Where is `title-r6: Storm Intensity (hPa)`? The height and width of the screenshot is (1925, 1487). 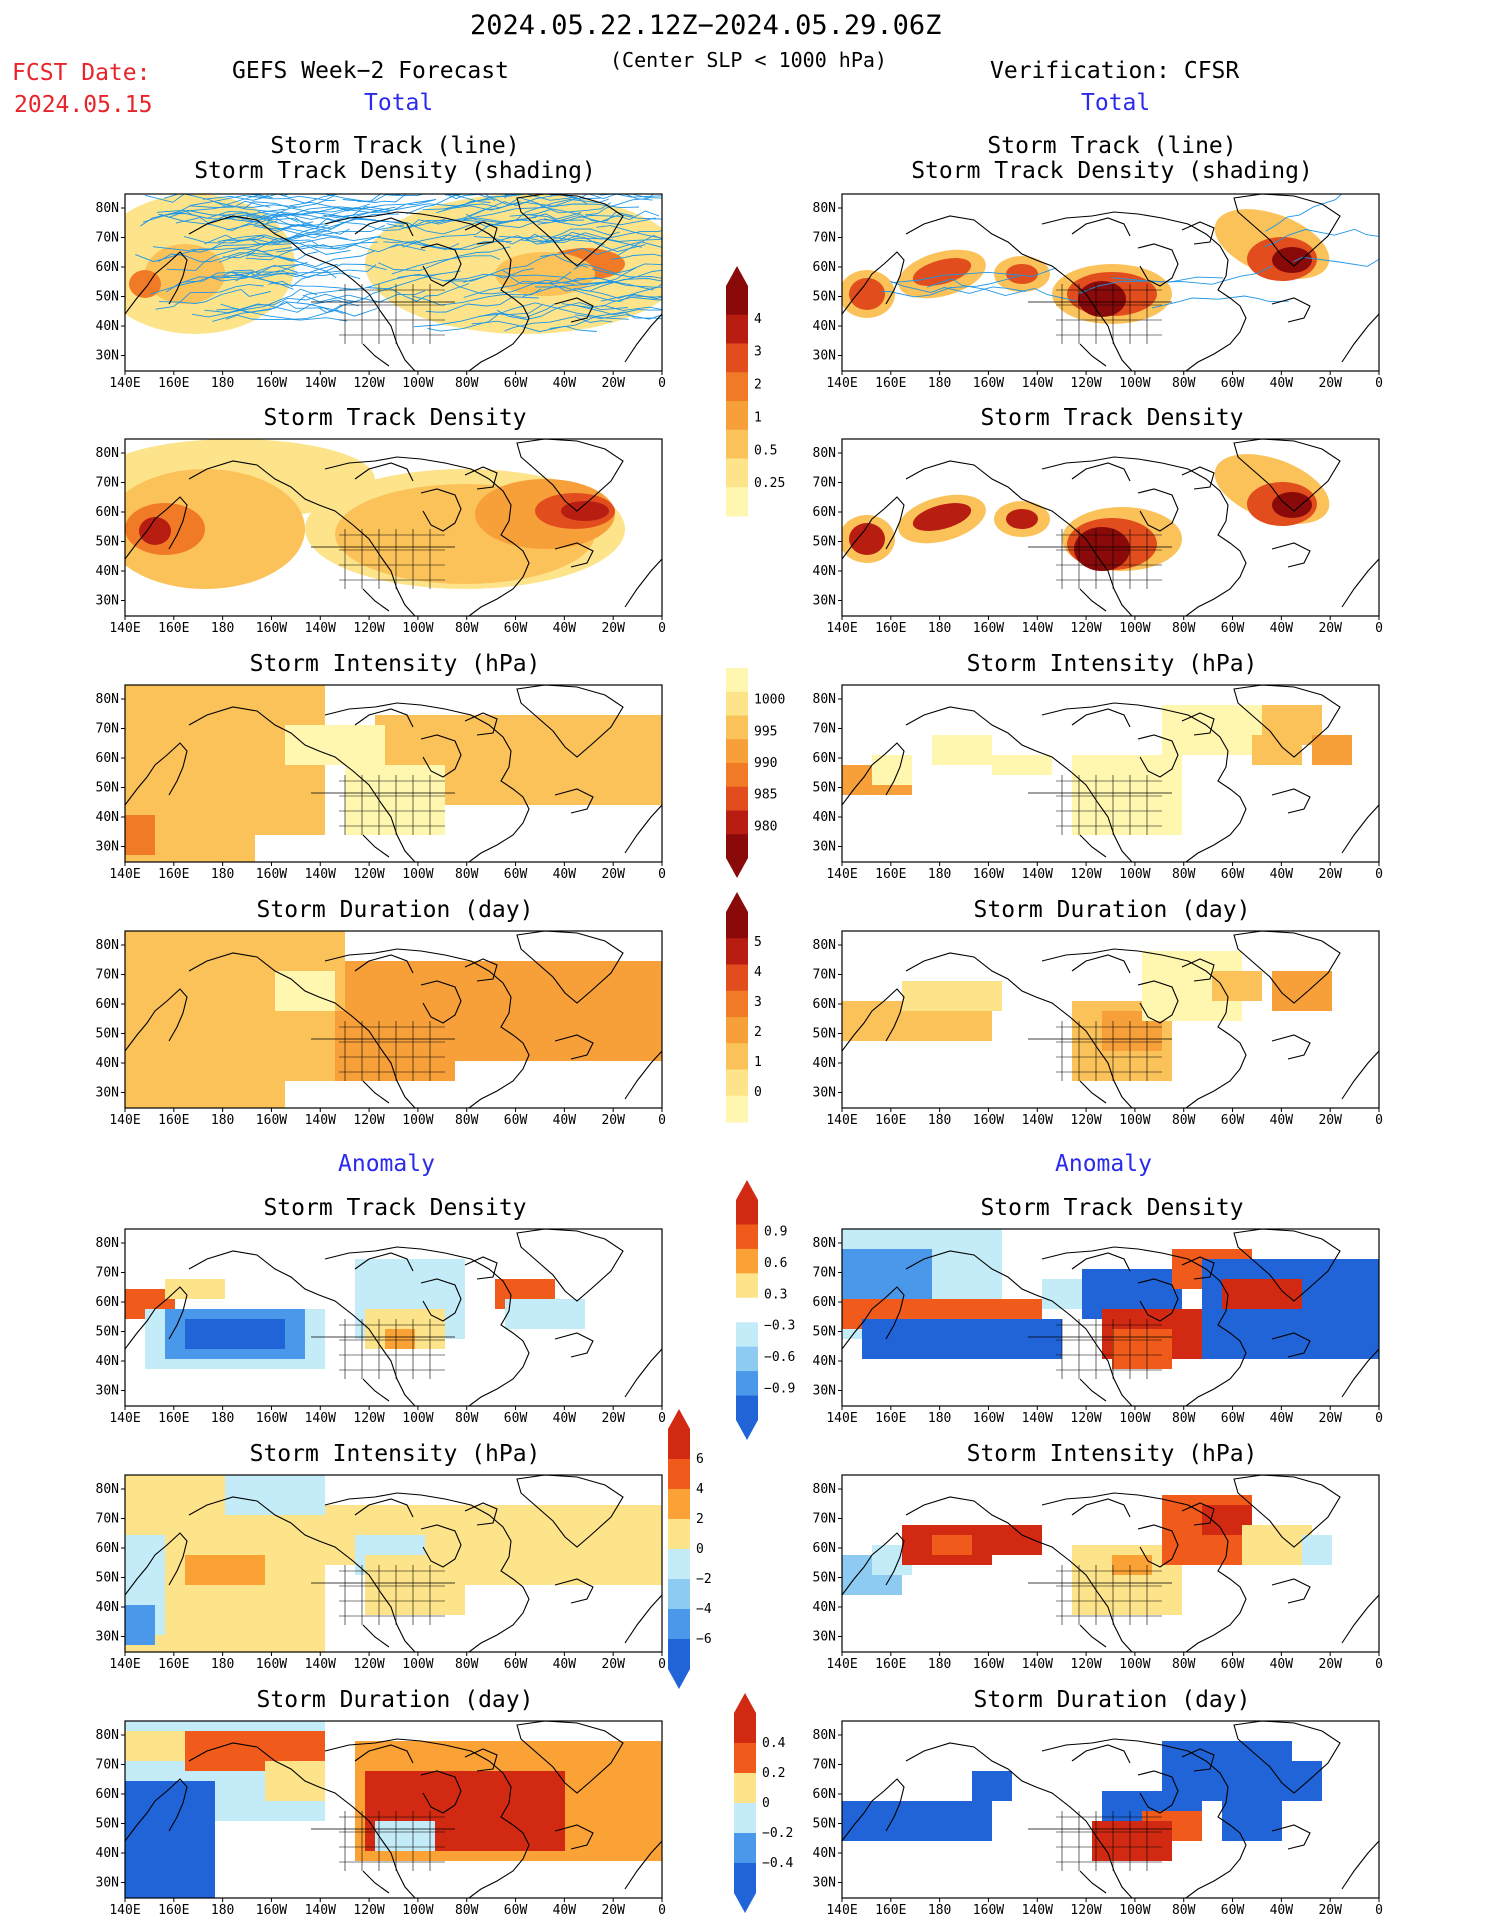 title-r6: Storm Intensity (hPa) is located at coordinates (1112, 1454).